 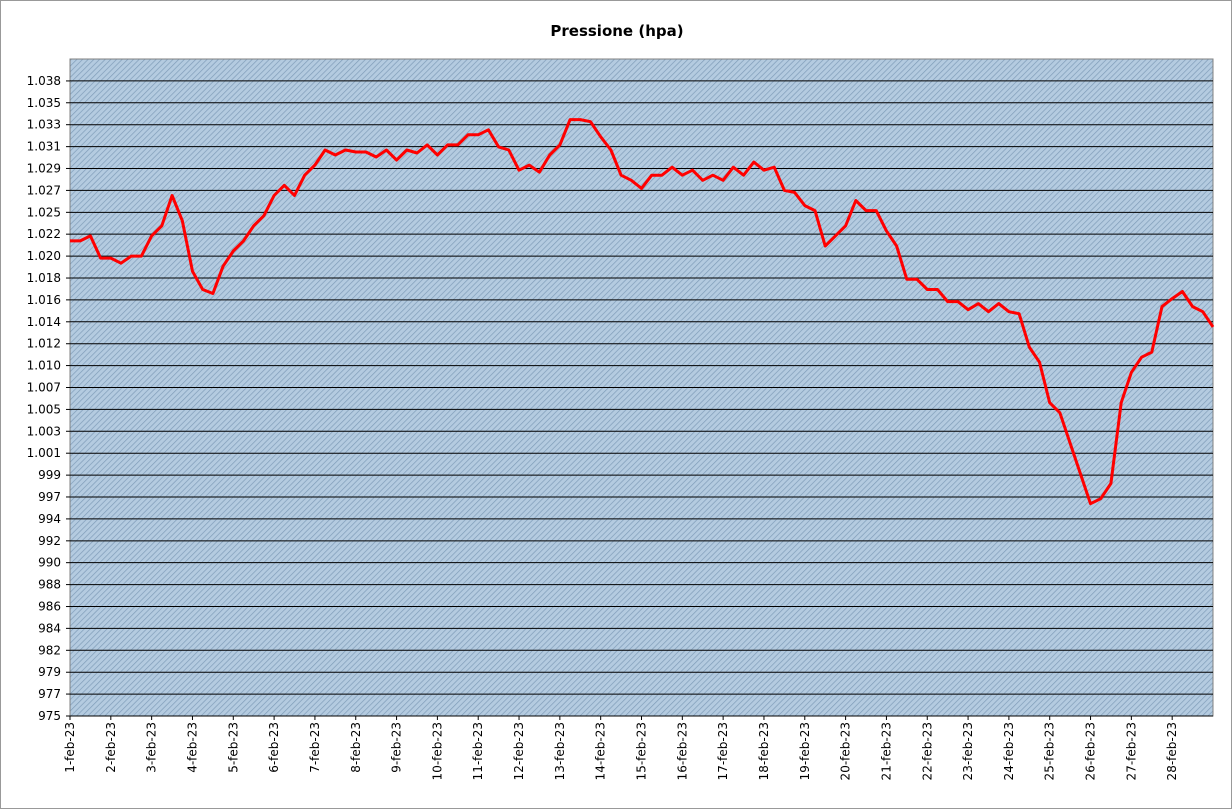 I want to click on y-tick-label: 1.035, so click(x=44, y=103).